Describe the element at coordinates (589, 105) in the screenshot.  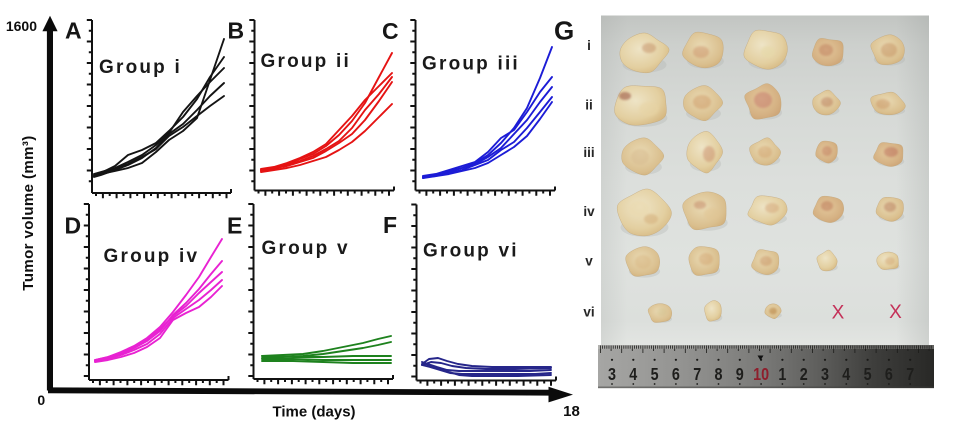
I see `svg-text: ii` at that location.